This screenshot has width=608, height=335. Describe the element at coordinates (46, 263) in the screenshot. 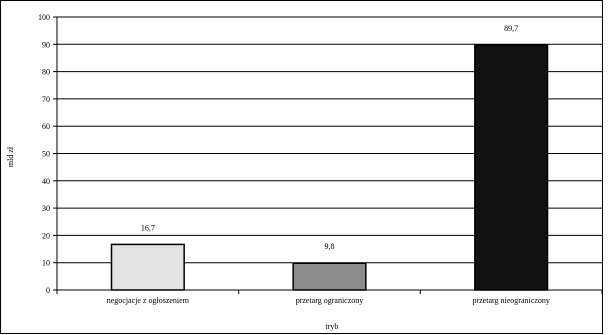

I see `y-tick-label: 10` at that location.